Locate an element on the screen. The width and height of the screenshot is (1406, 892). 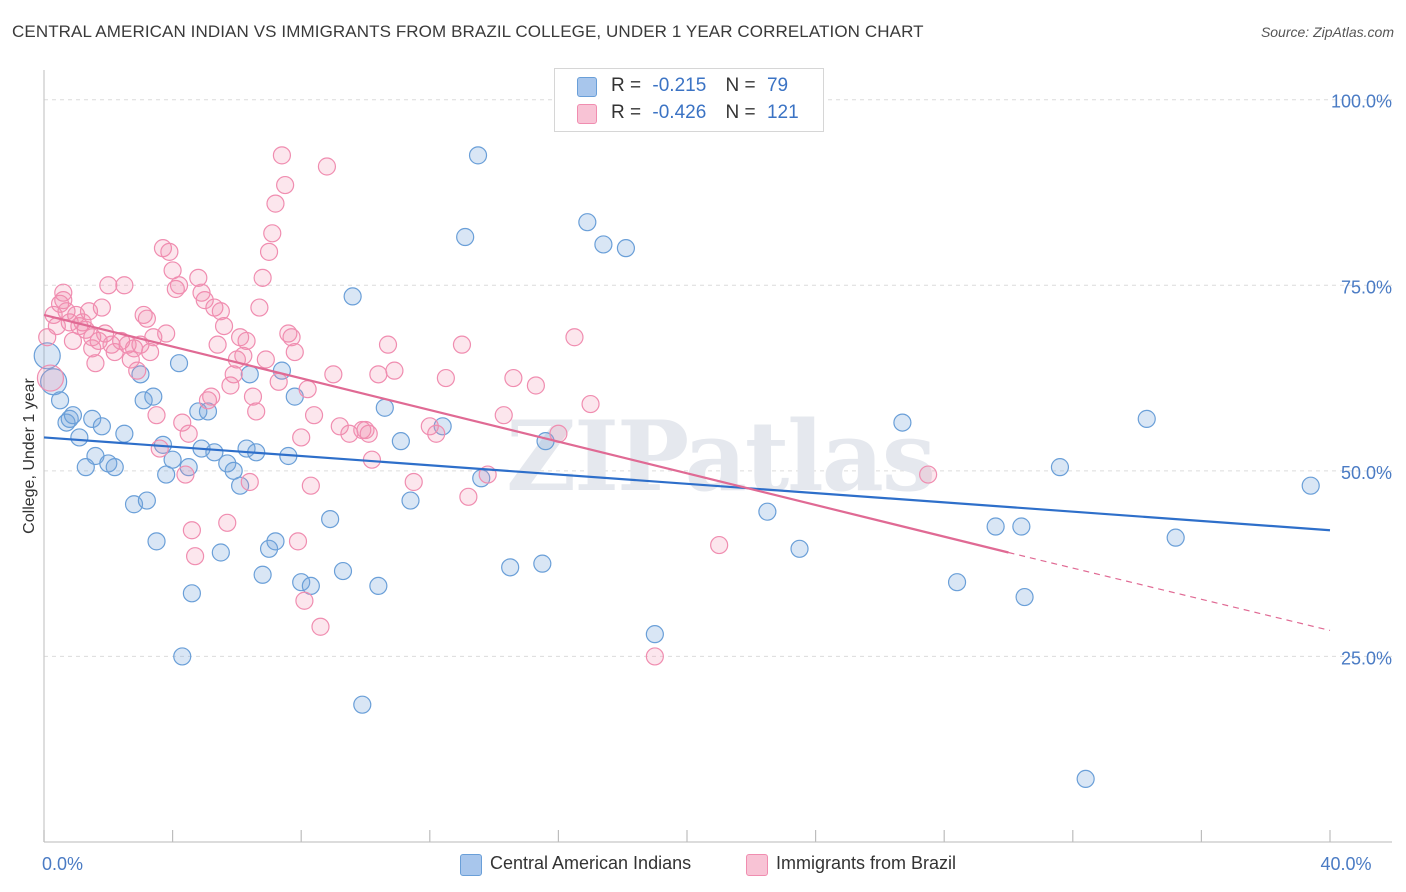
r-value: -0.215 is located at coordinates (679, 85).